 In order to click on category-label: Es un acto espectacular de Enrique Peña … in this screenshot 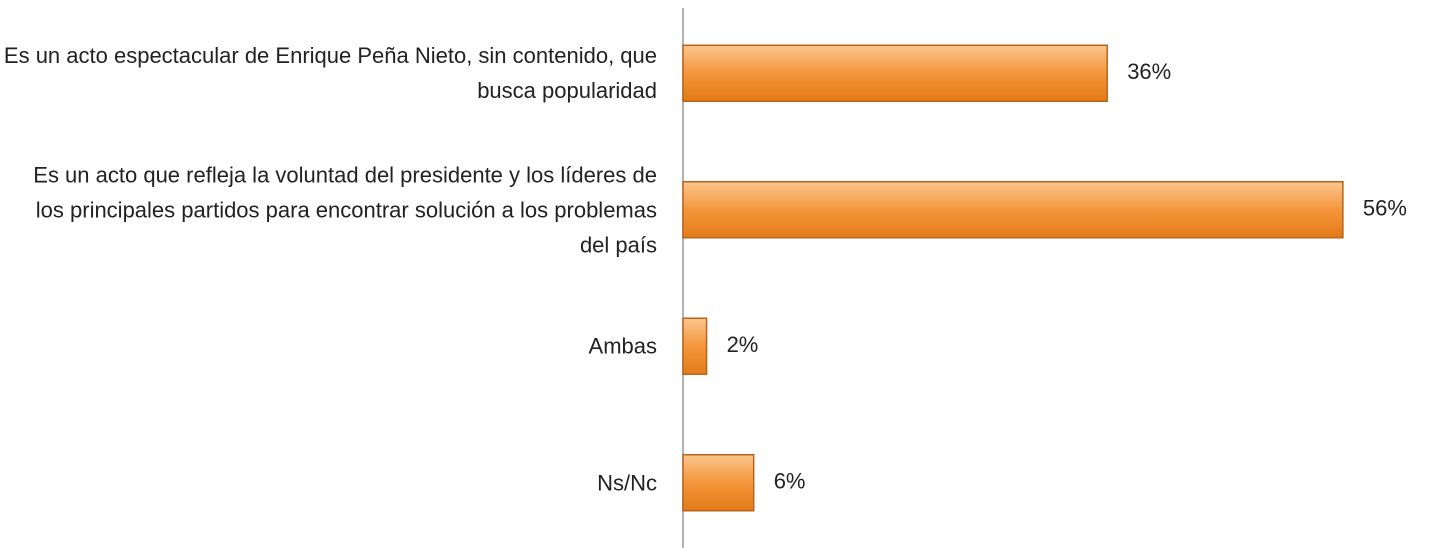, I will do `click(330, 73)`.